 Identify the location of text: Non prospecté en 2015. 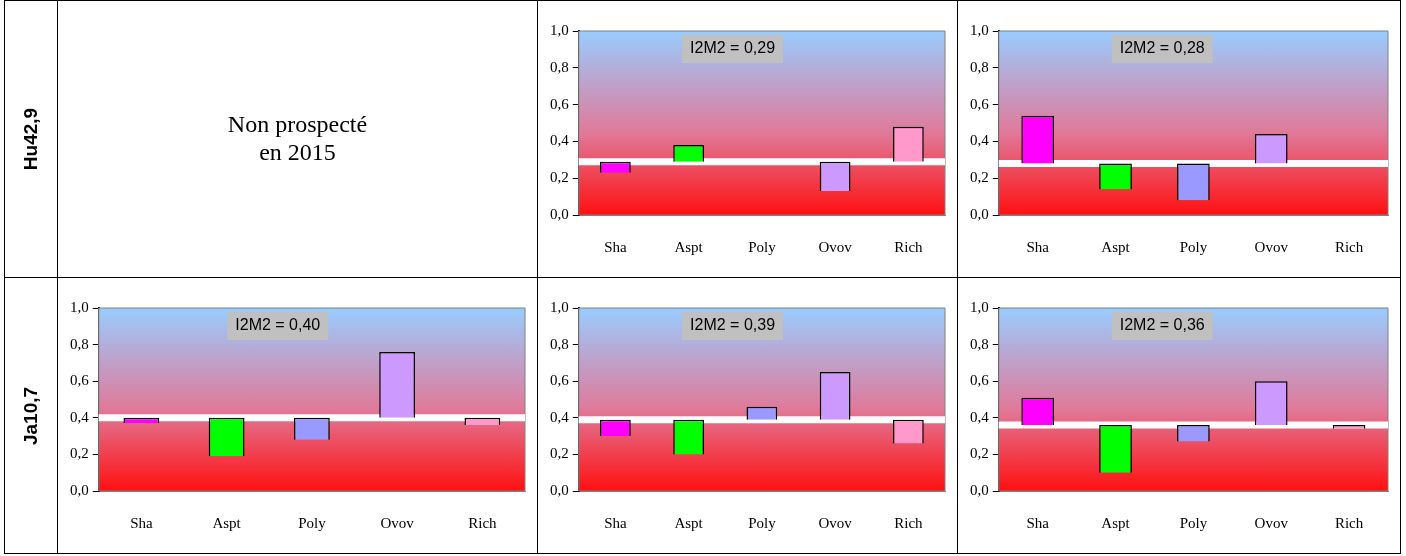
(297, 139).